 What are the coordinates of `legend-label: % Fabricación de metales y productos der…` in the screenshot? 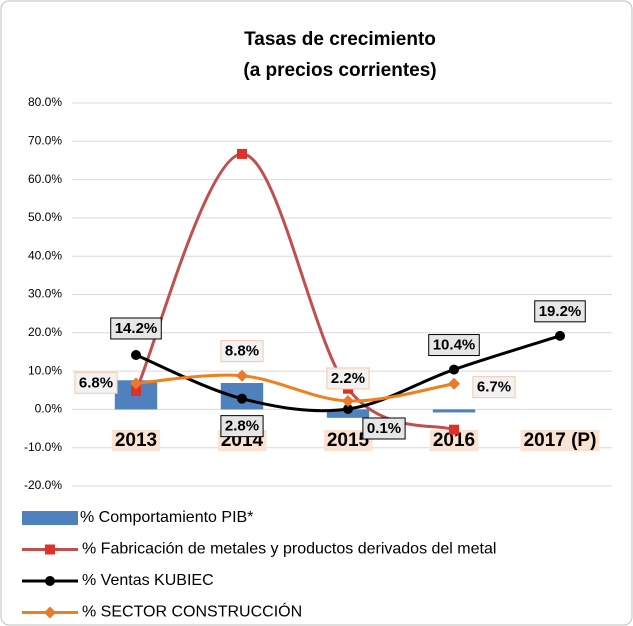 It's located at (289, 549).